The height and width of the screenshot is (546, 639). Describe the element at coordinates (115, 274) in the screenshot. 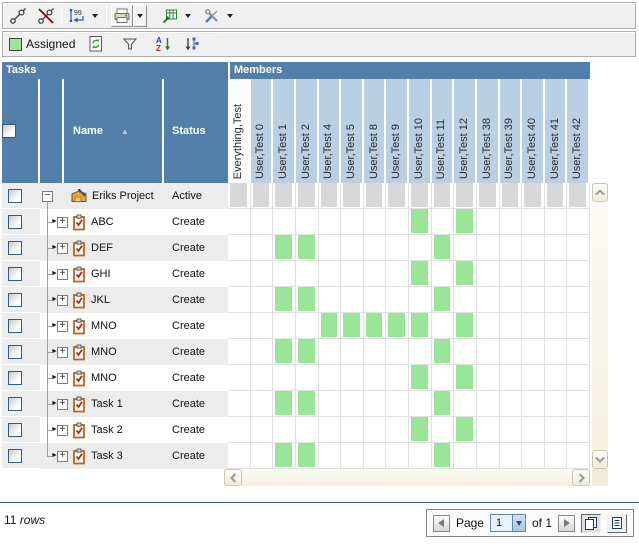

I see `table-row: ► + GHI Create` at that location.